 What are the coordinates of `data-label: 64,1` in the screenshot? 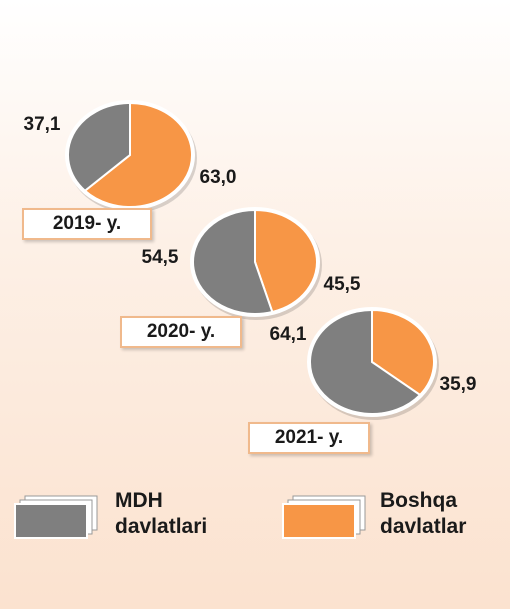 It's located at (288, 334).